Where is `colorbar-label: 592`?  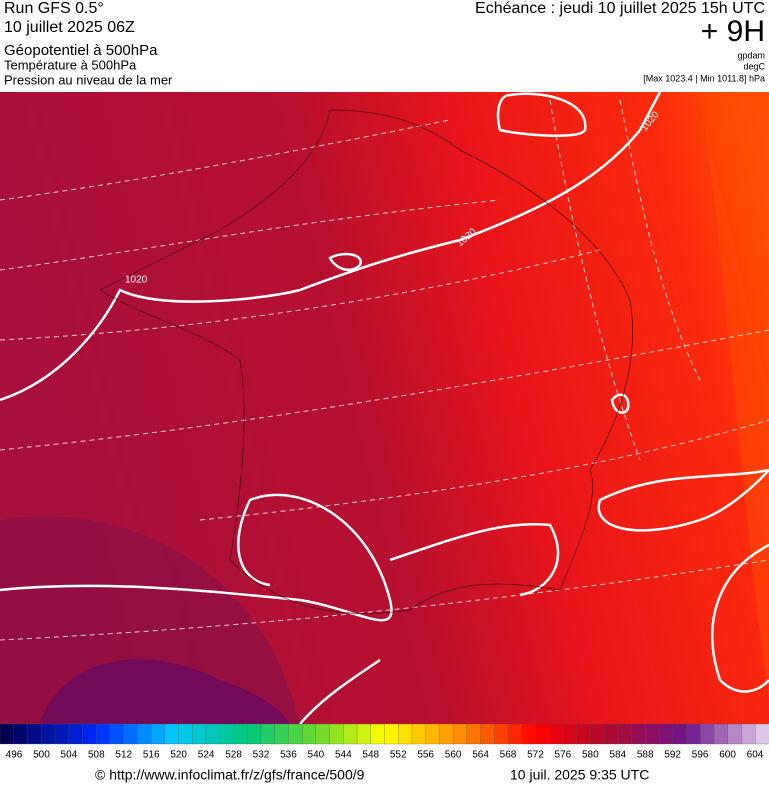 colorbar-label: 592 is located at coordinates (672, 755).